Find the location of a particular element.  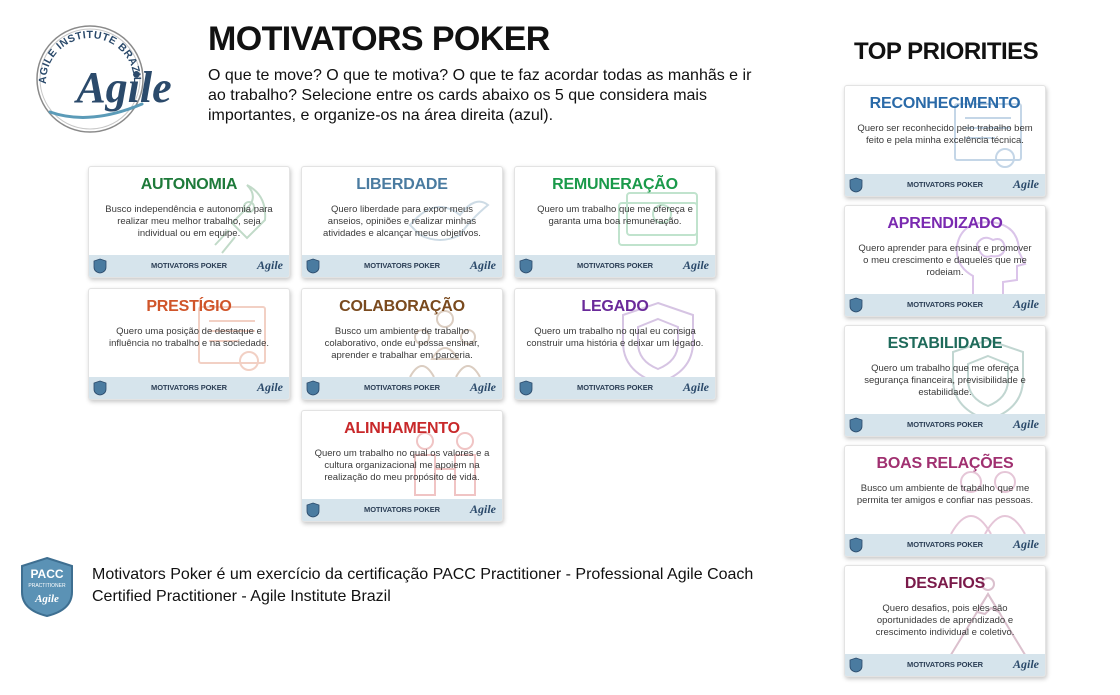

pacc-acronym: PACC is located at coordinates (46, 574).